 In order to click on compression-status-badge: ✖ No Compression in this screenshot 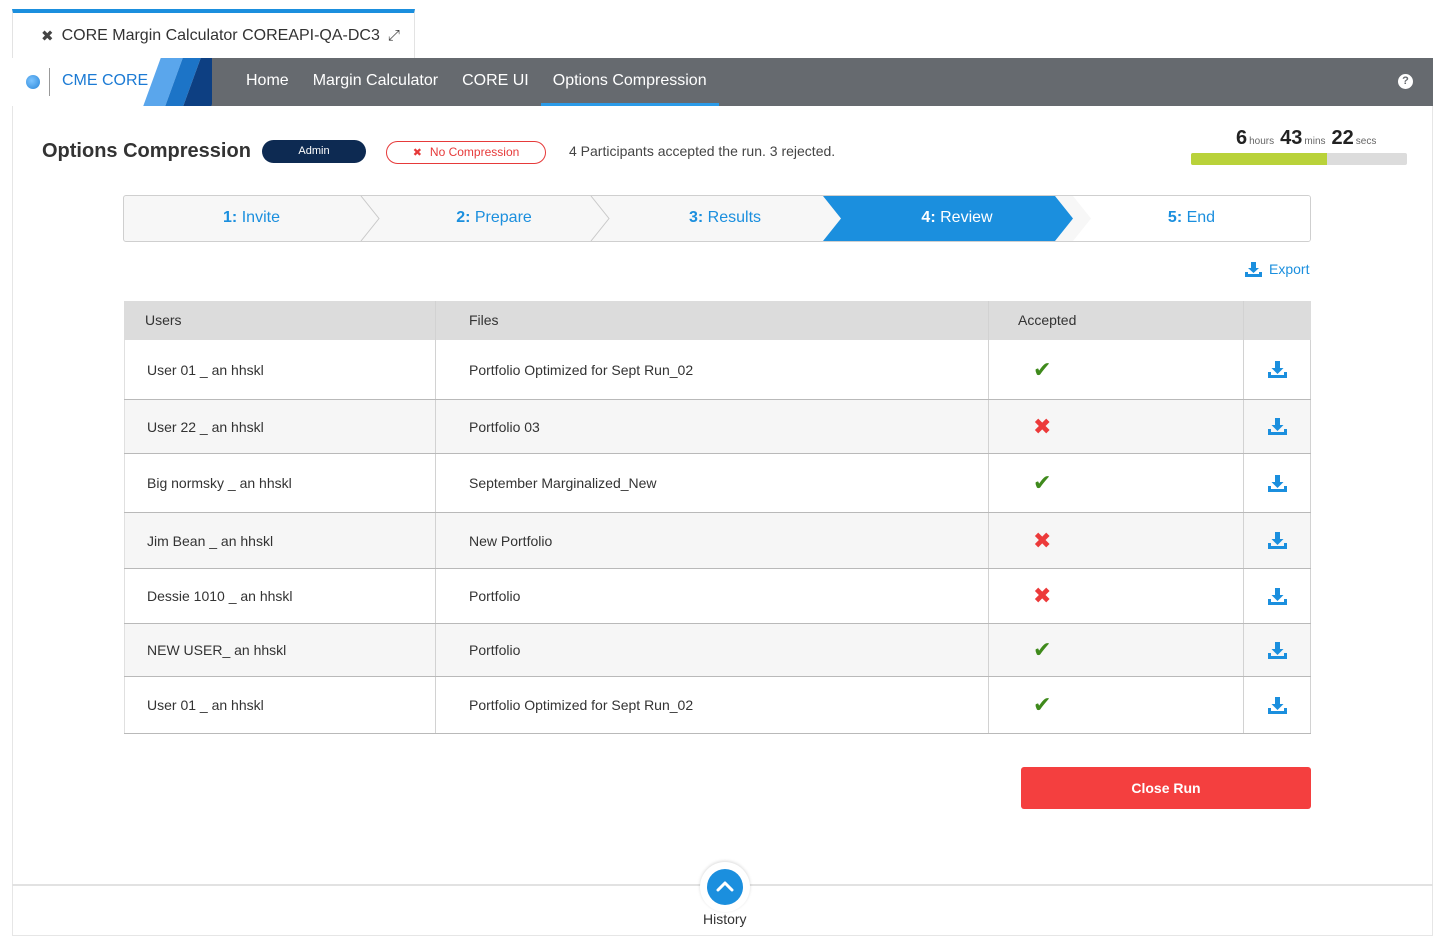, I will do `click(466, 152)`.